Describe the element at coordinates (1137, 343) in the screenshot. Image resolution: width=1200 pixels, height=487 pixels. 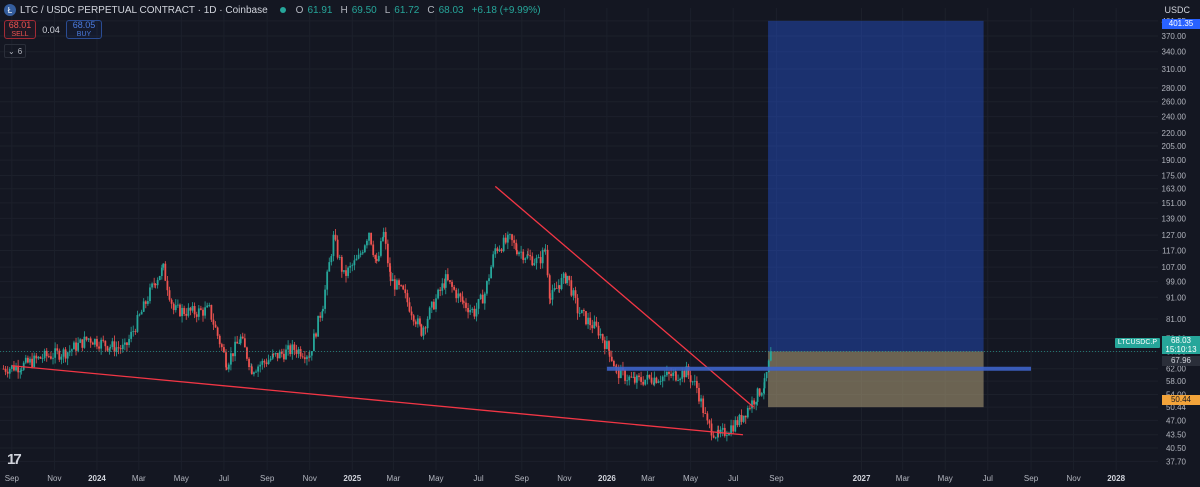
I see `symbol-price-label: LTCUSDC.P` at that location.